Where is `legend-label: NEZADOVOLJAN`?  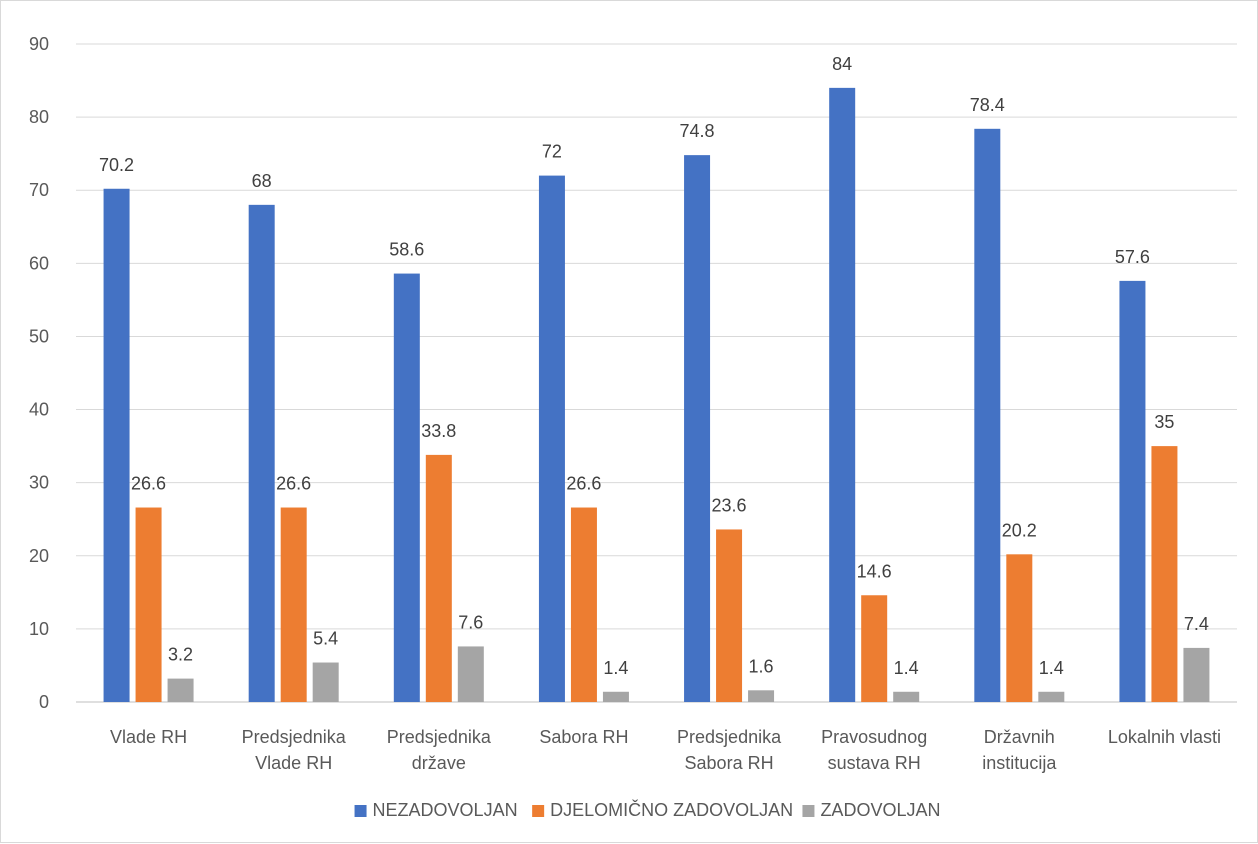 legend-label: NEZADOVOLJAN is located at coordinates (445, 810).